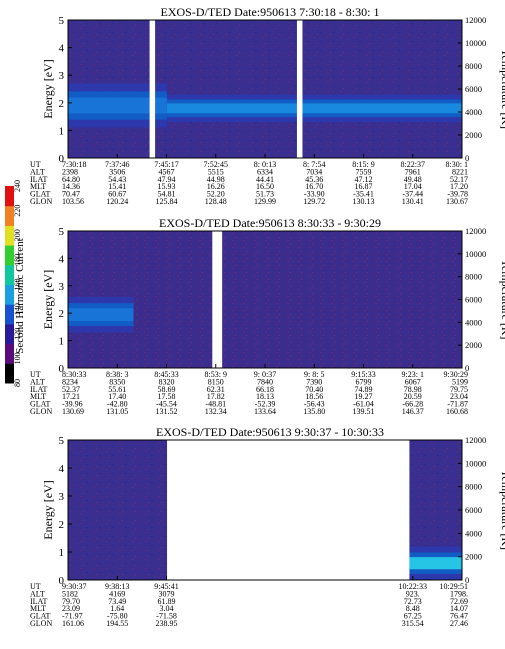  I want to click on ephemeris-value: 72.69, so click(459, 601).